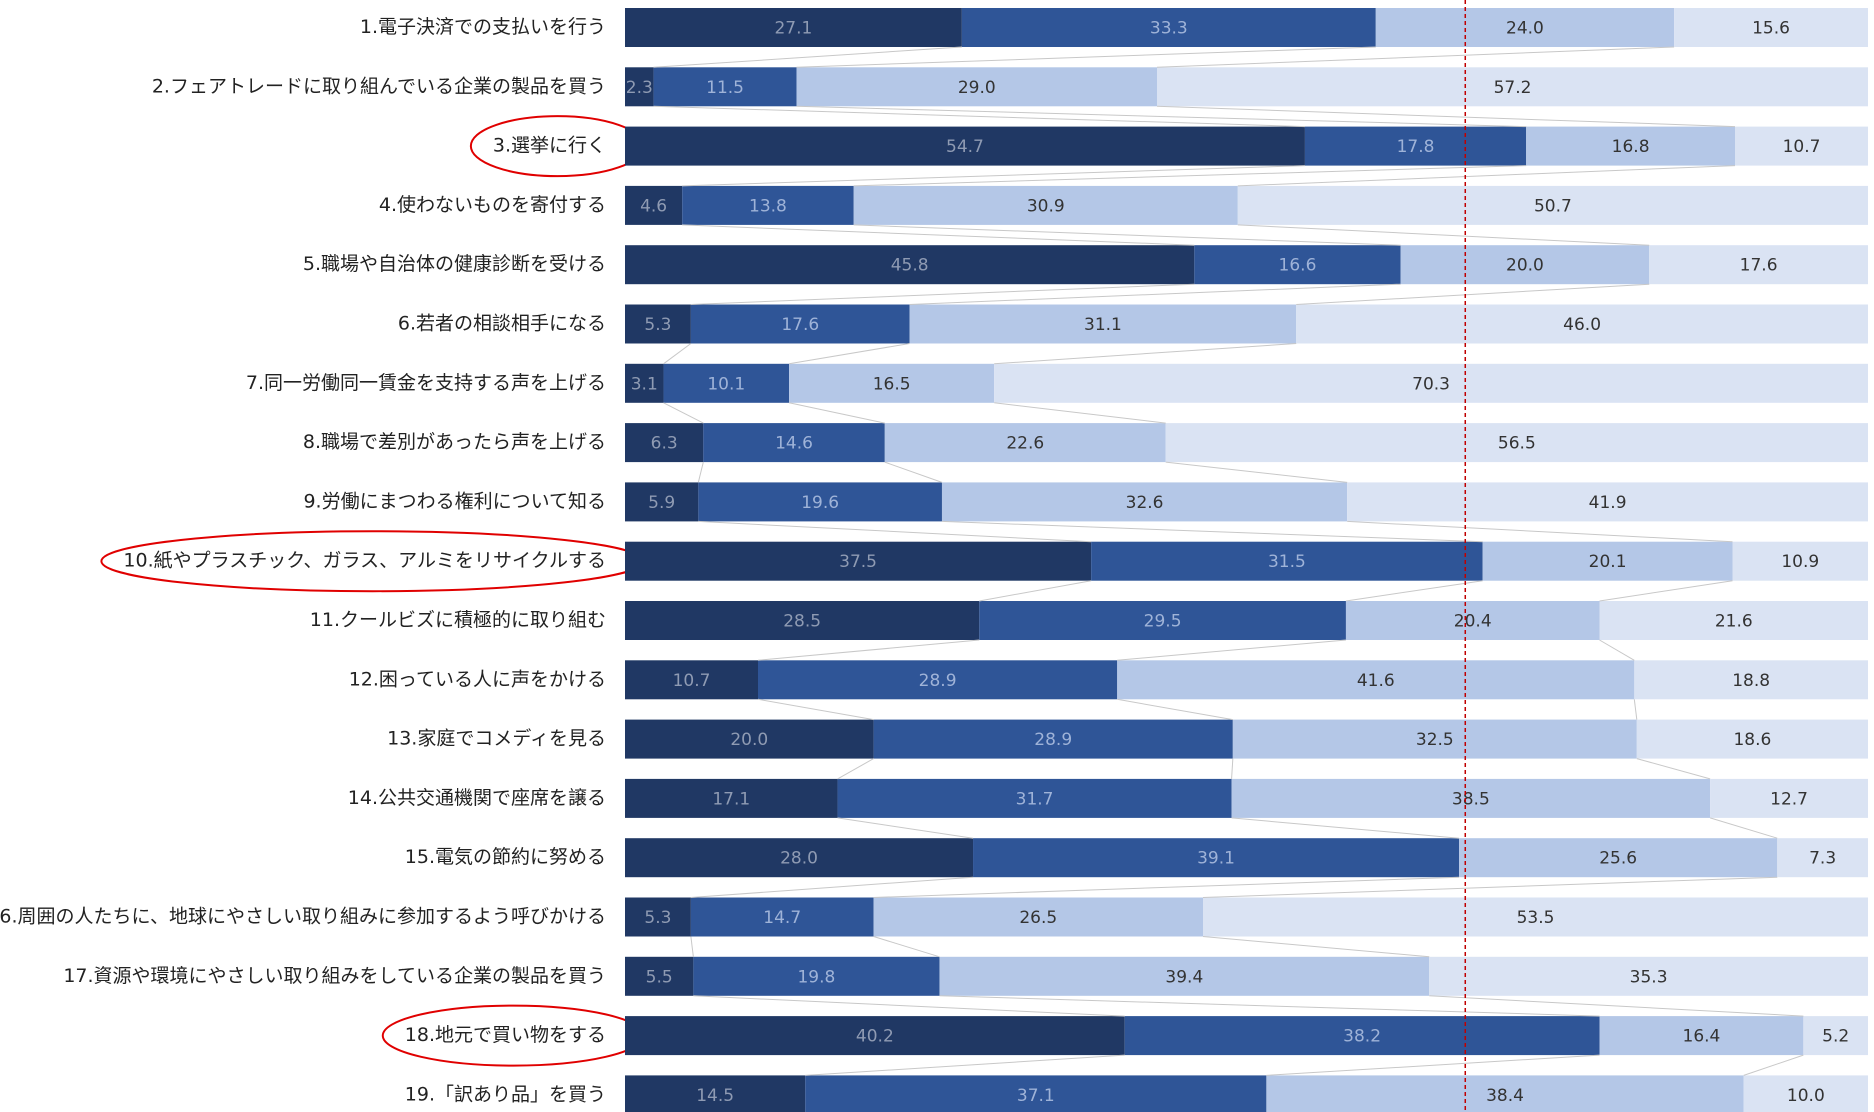 The image size is (1874, 1112). I want to click on data-label: 25.6, so click(1618, 859).